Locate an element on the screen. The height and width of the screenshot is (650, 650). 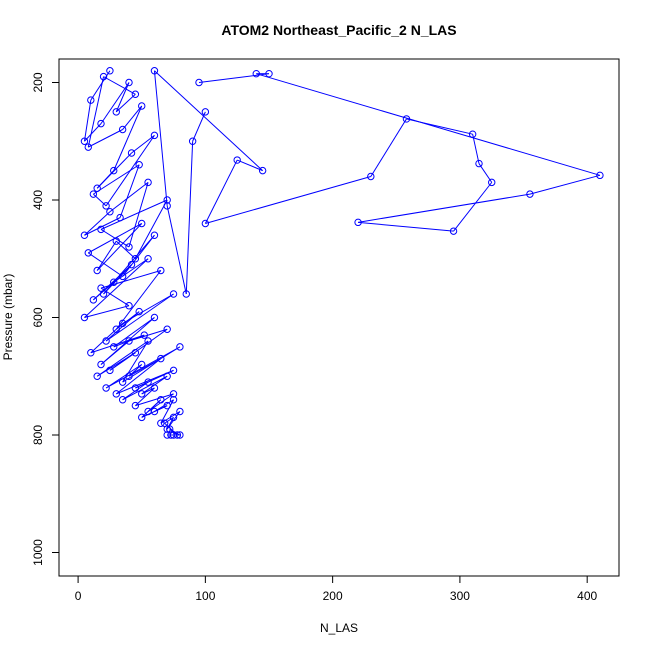
y-tick-label: 400 is located at coordinates (38, 200).